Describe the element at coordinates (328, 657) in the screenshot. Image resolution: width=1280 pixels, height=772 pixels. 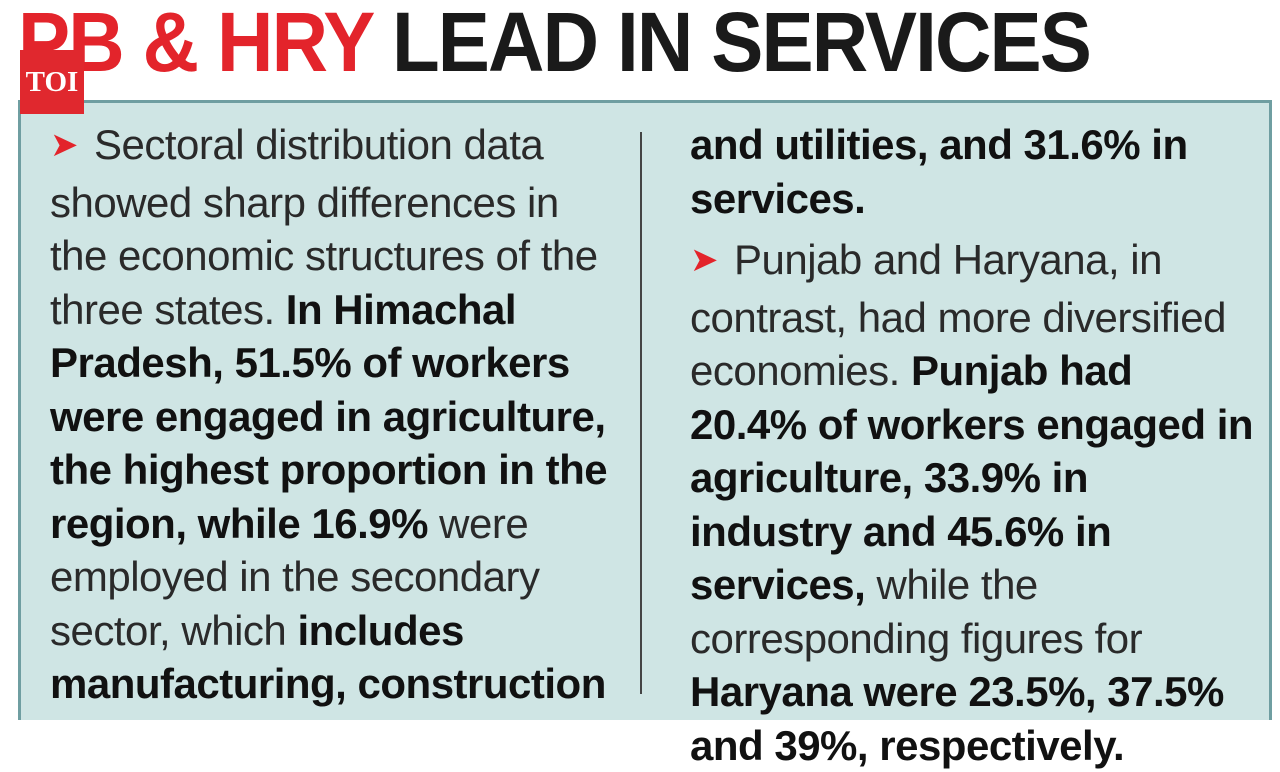
I see `paragraph-highlight: includes manufacturing, construction` at that location.